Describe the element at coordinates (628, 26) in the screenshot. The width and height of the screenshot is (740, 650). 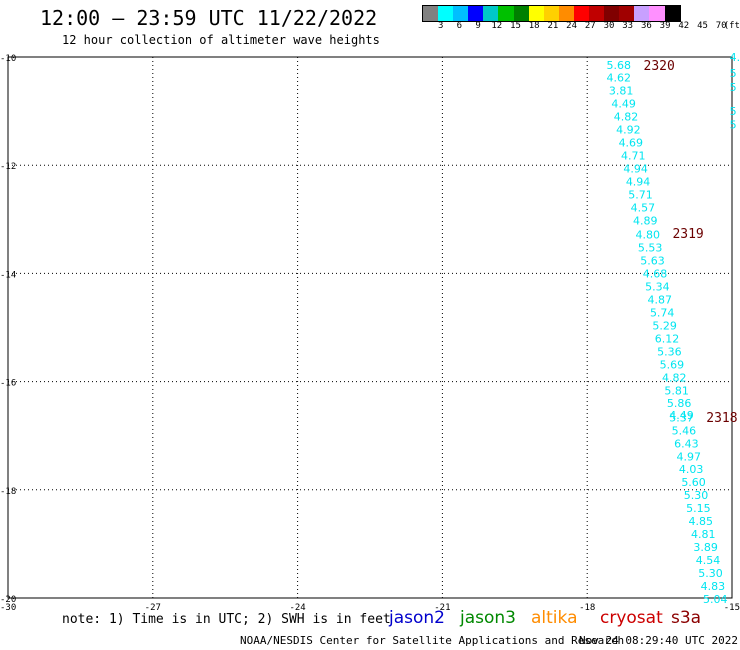
I see `color-scale-label: 33` at that location.